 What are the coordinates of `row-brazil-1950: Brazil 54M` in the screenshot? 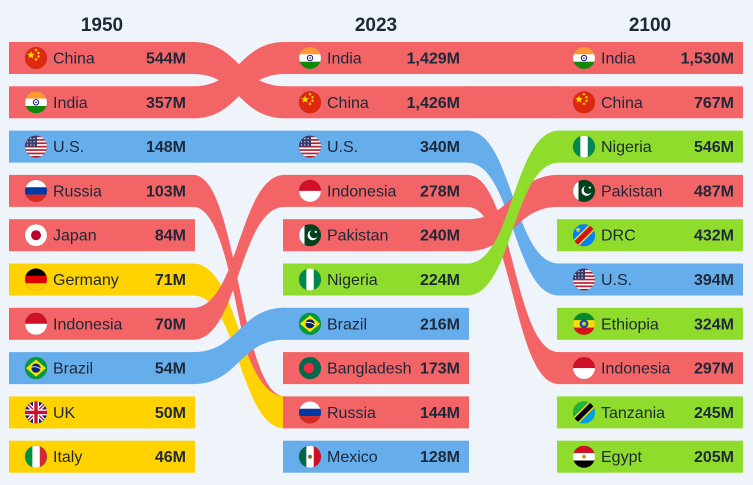 It's located at (102, 368).